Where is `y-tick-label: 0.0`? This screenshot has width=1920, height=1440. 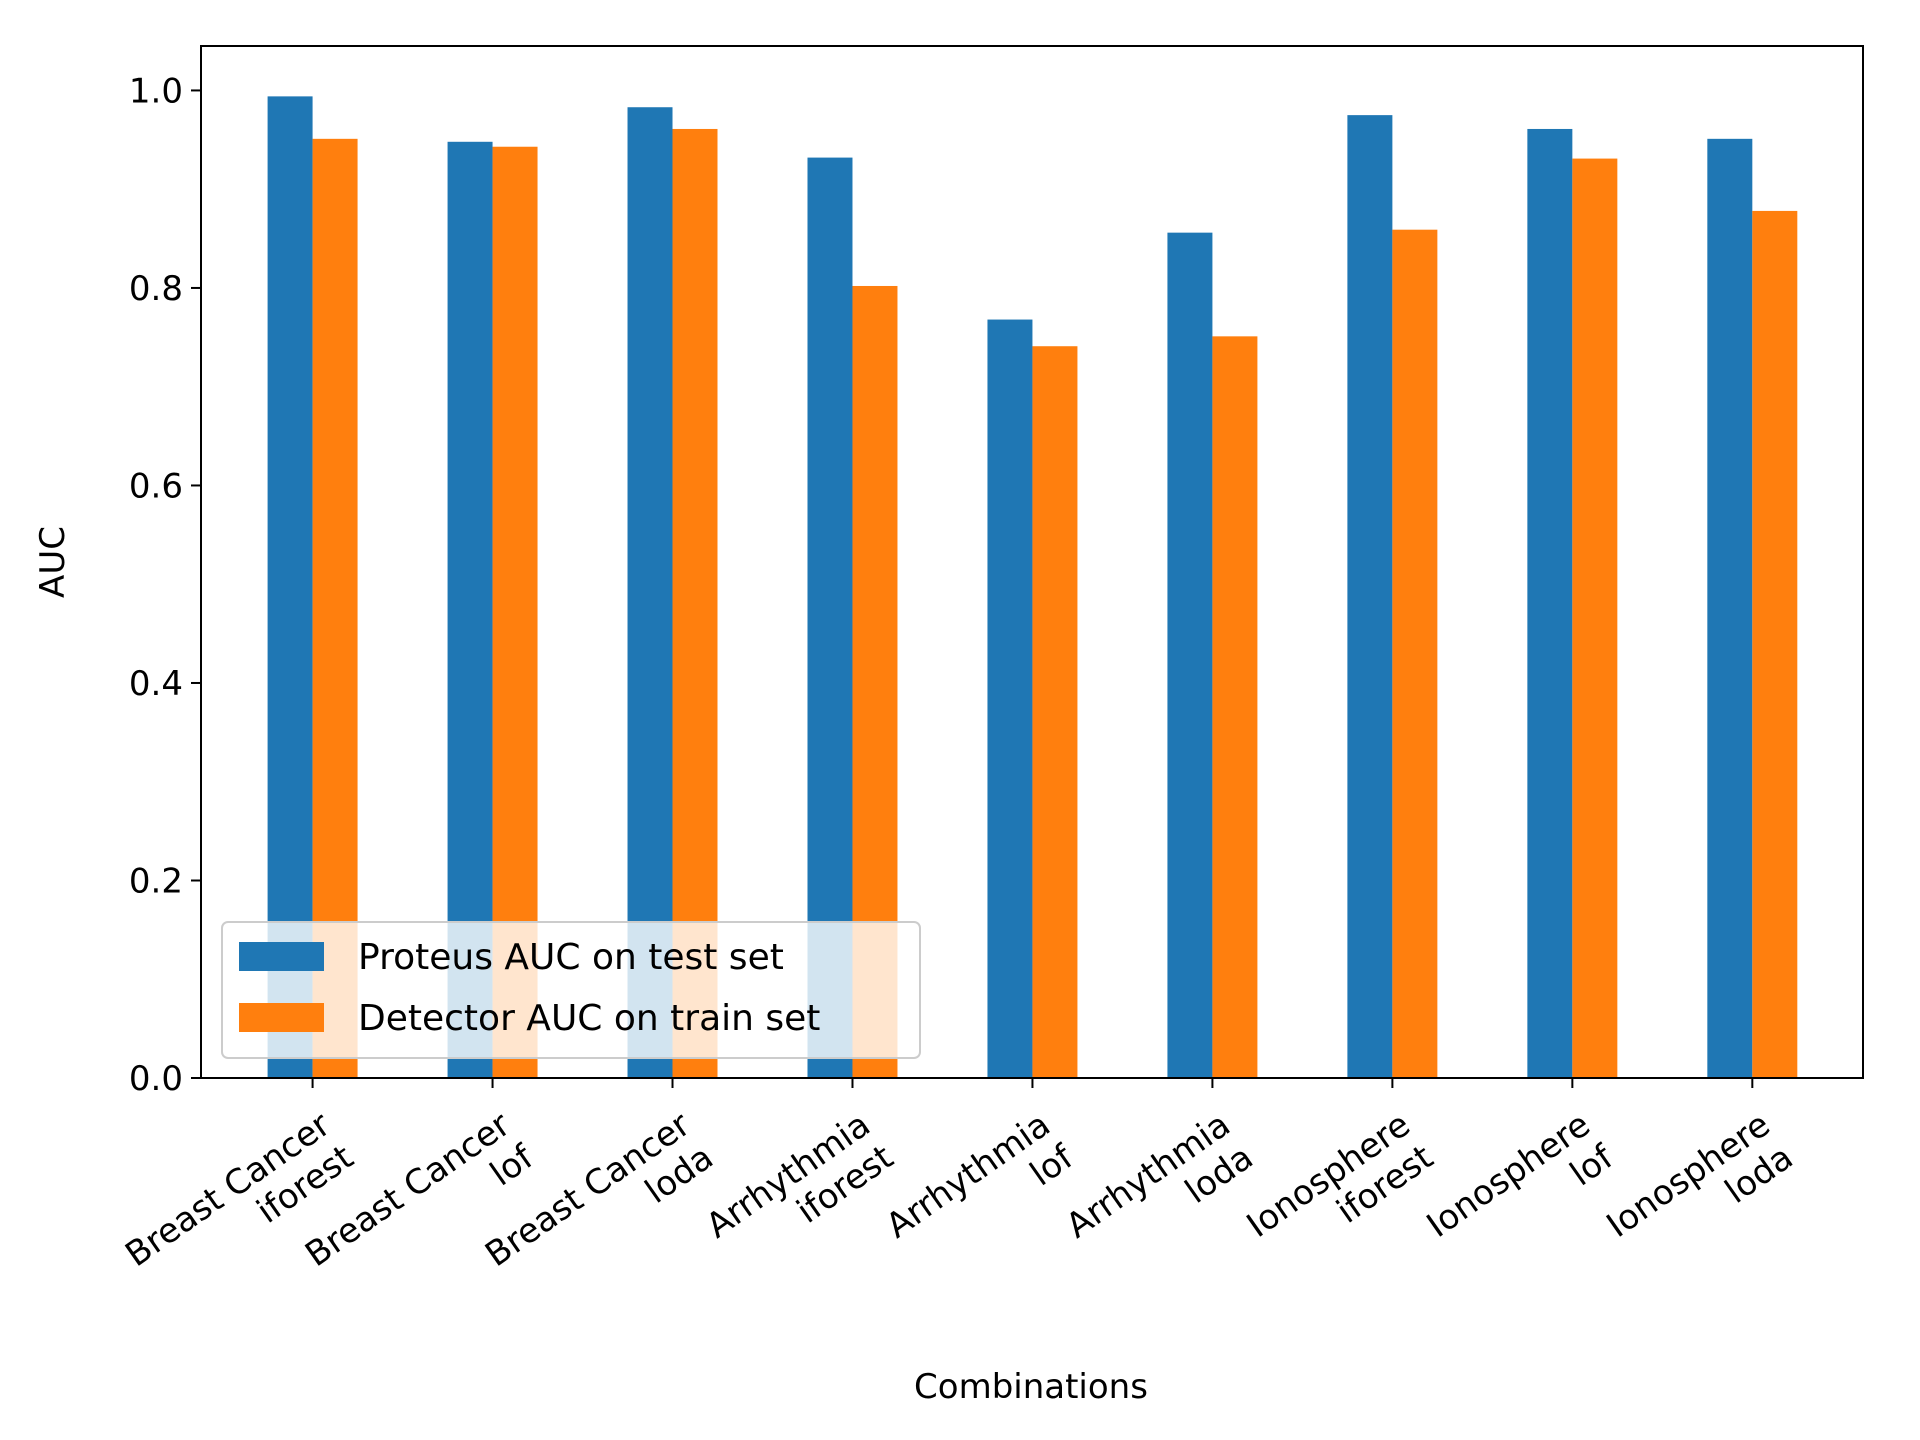 y-tick-label: 0.0 is located at coordinates (156, 1079).